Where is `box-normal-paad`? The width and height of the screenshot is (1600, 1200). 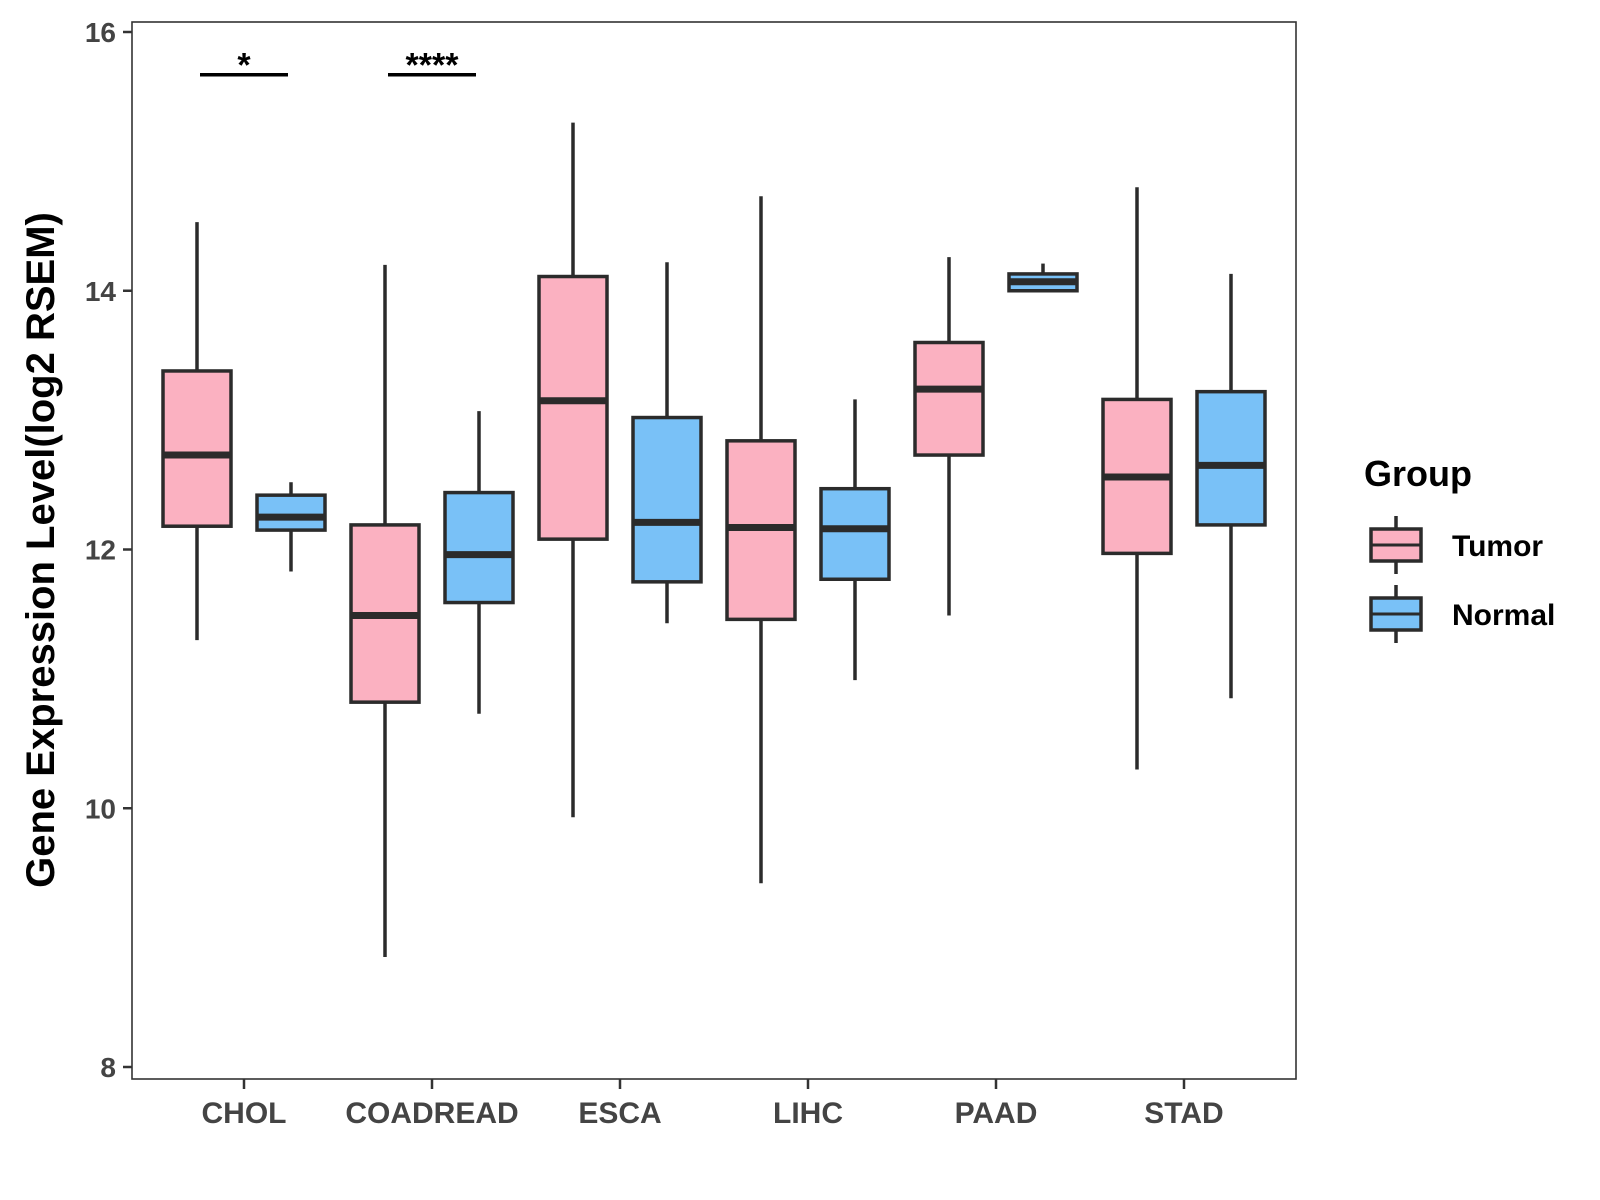 box-normal-paad is located at coordinates (1043, 278).